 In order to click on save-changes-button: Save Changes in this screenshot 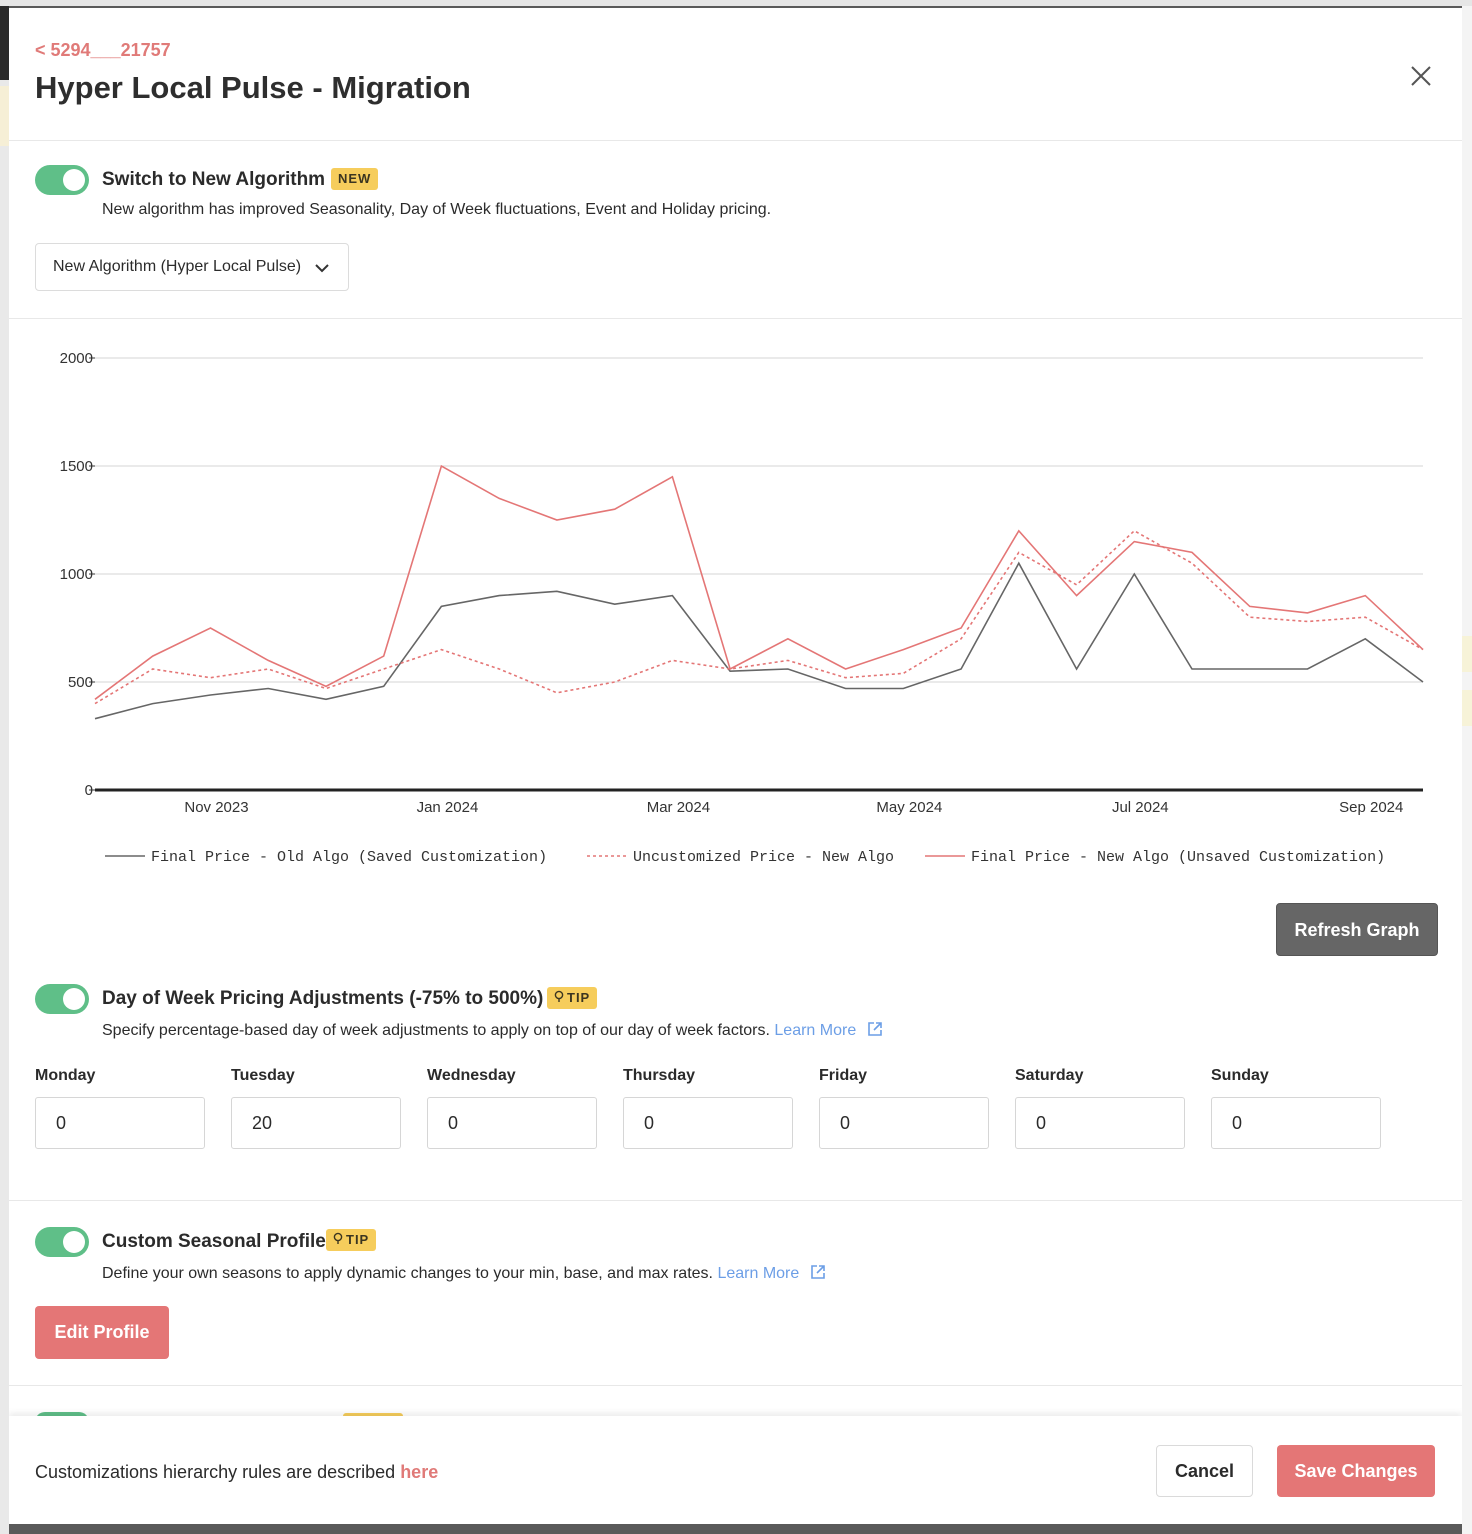, I will do `click(1356, 1471)`.